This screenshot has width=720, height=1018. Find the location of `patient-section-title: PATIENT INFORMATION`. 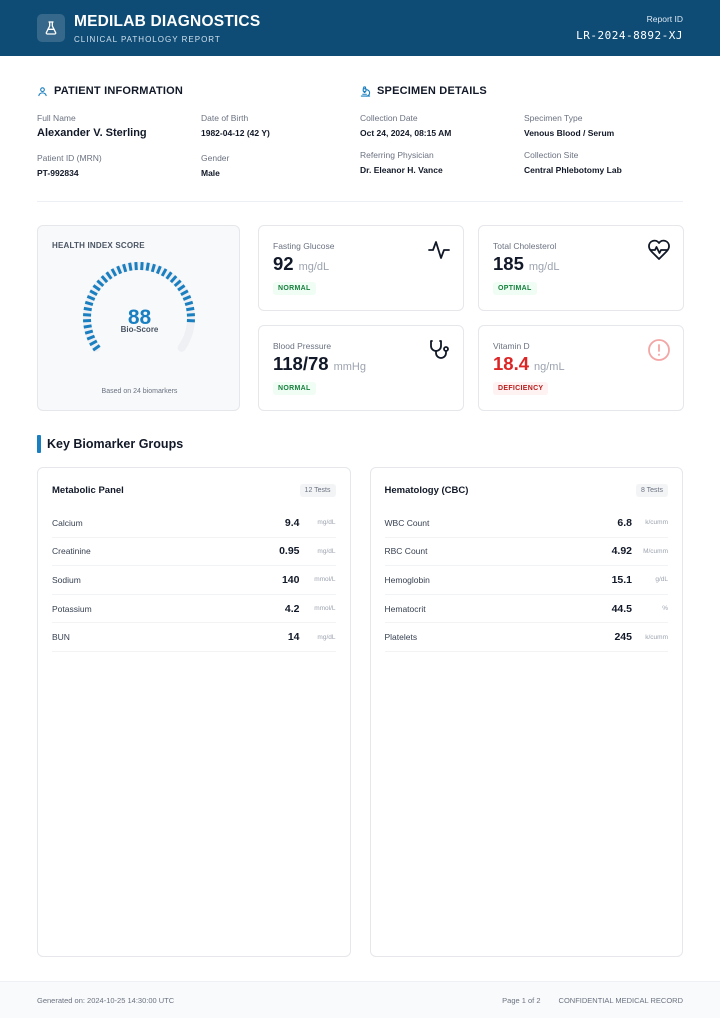

patient-section-title: PATIENT INFORMATION is located at coordinates (198, 91).